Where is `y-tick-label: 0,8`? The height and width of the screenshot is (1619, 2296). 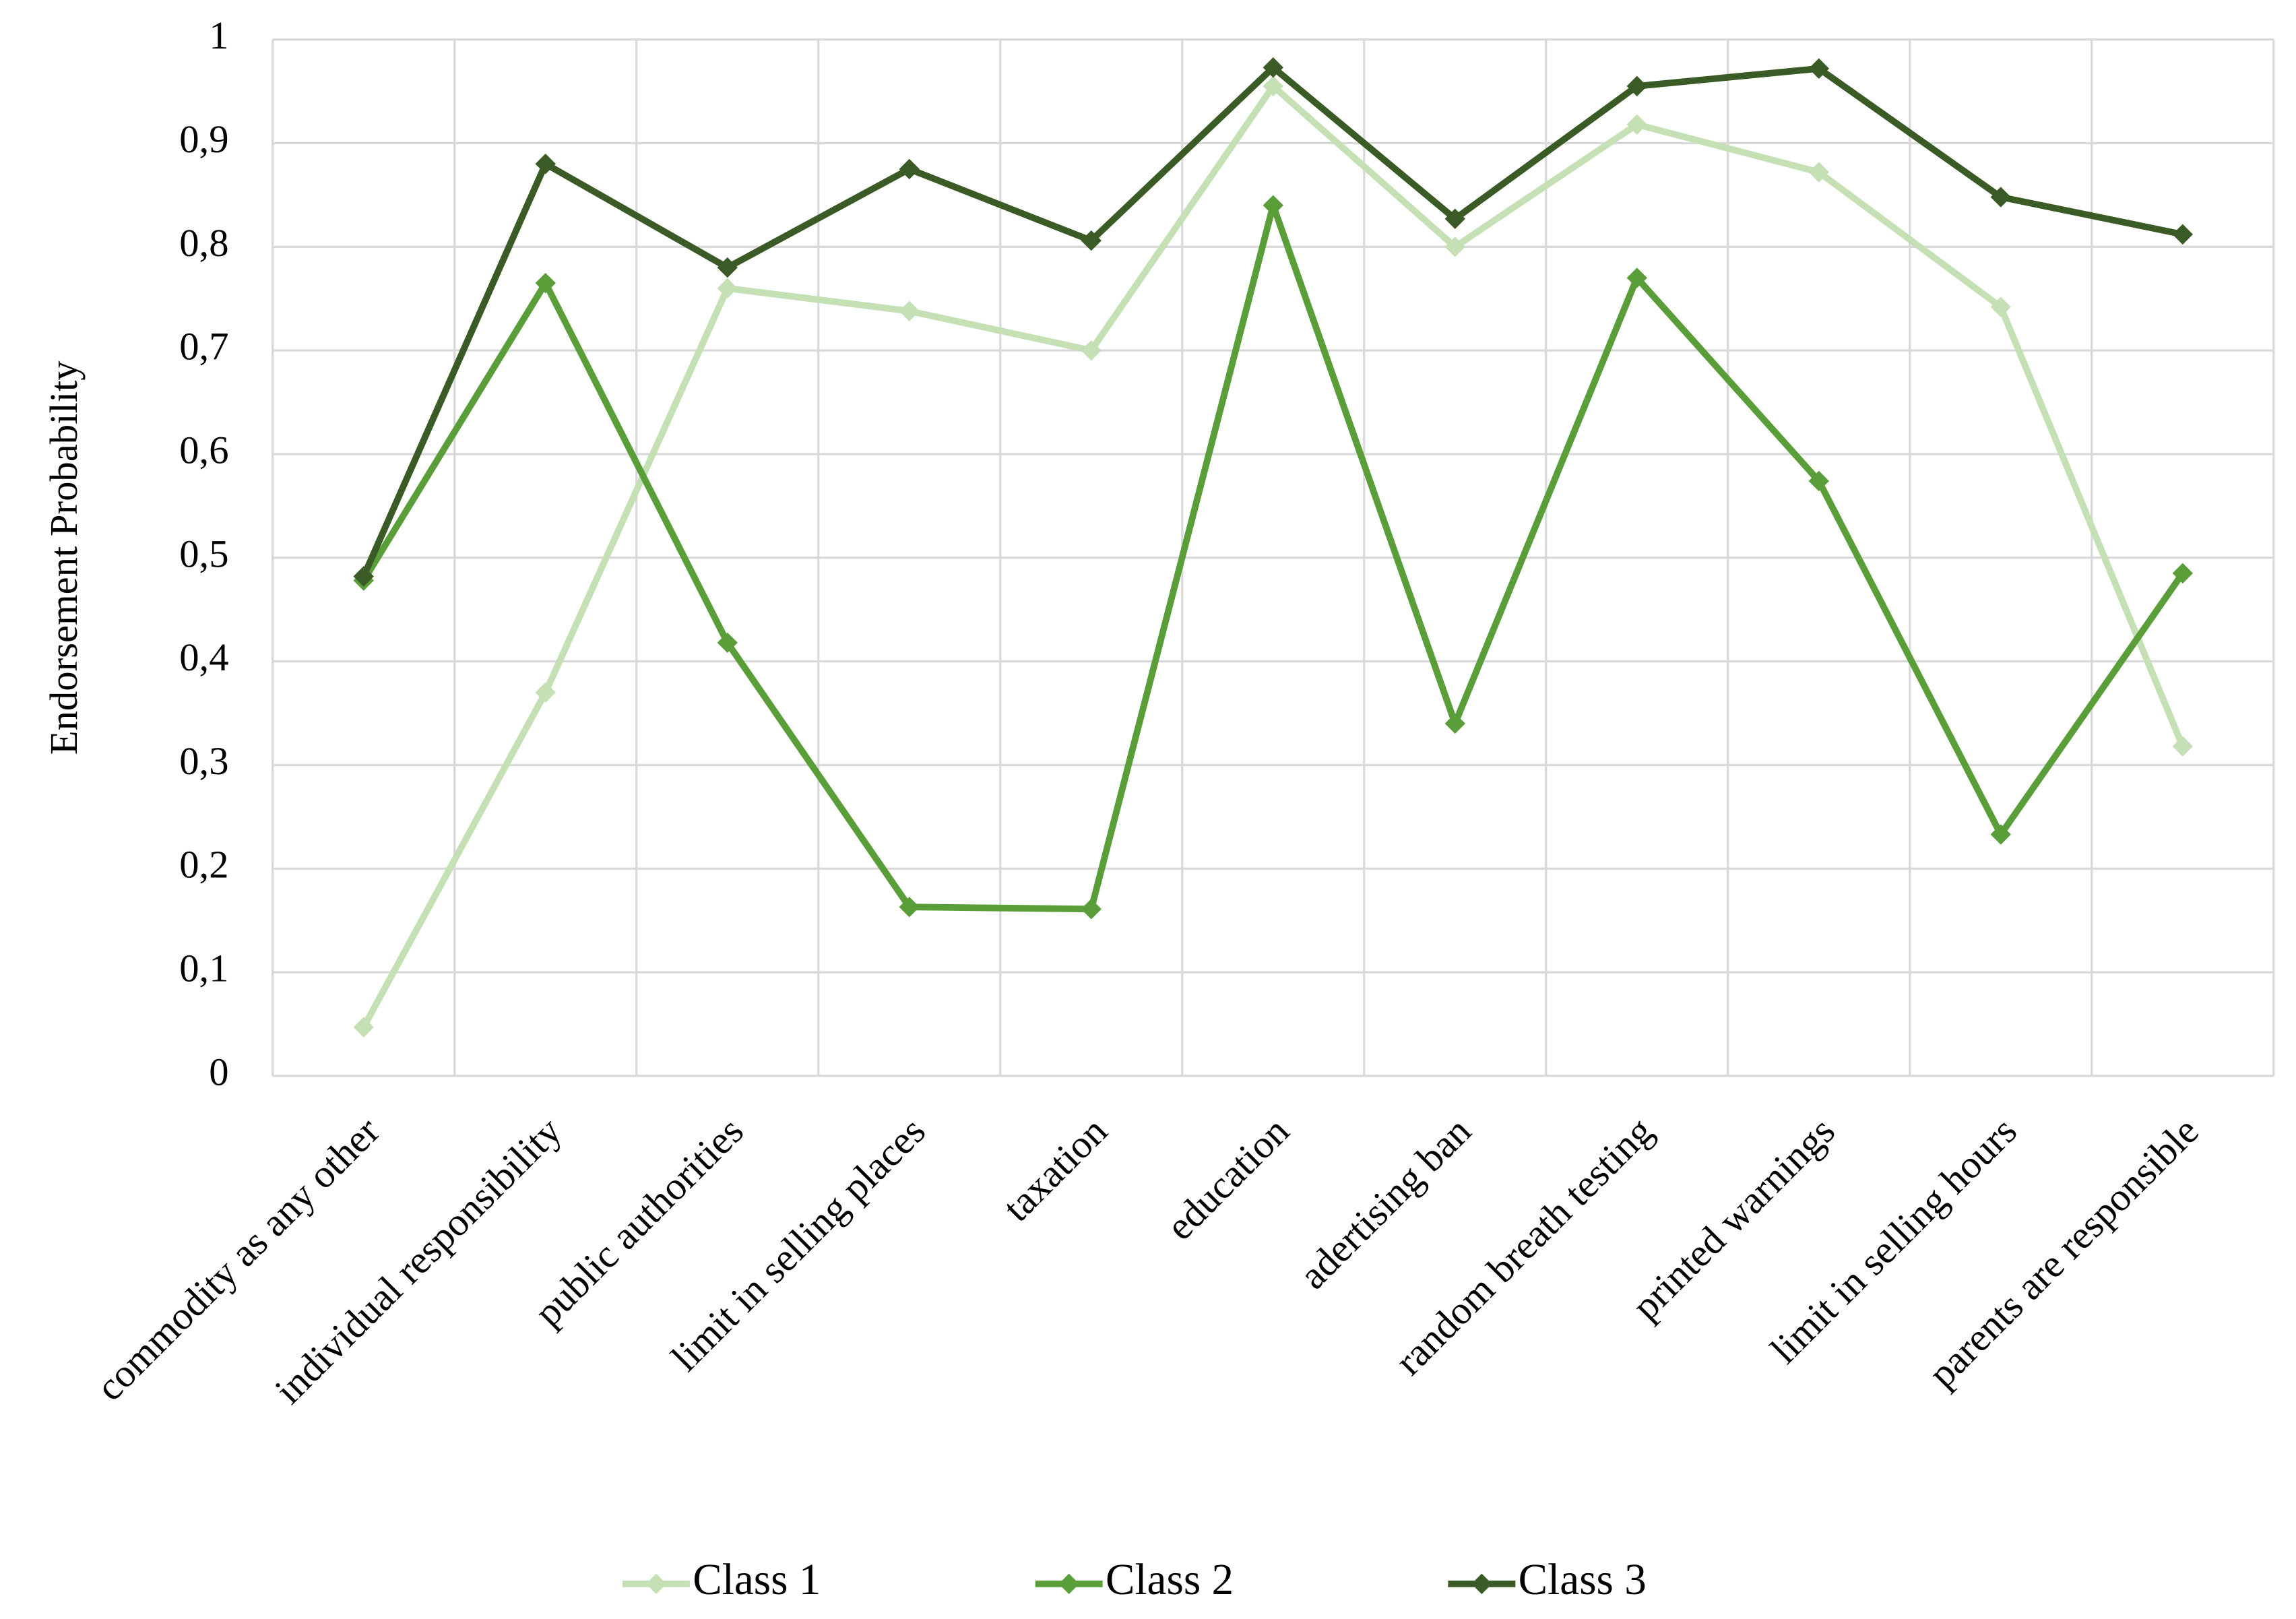
y-tick-label: 0,8 is located at coordinates (203, 243).